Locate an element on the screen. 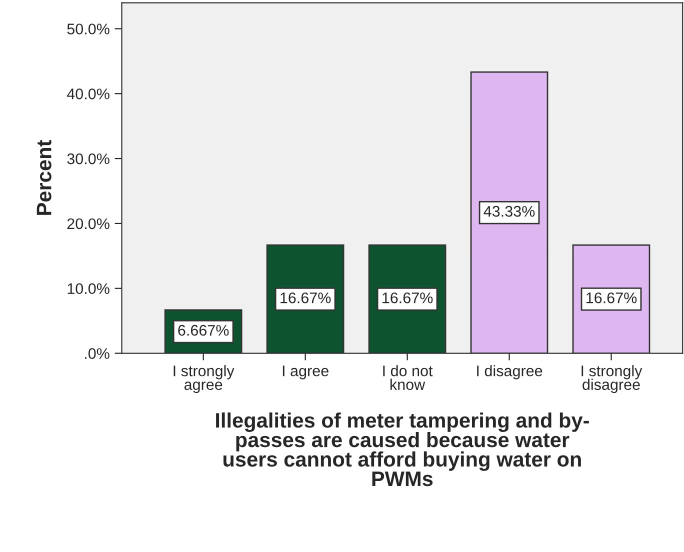  y-tick-label: 30.0% is located at coordinates (88, 158).